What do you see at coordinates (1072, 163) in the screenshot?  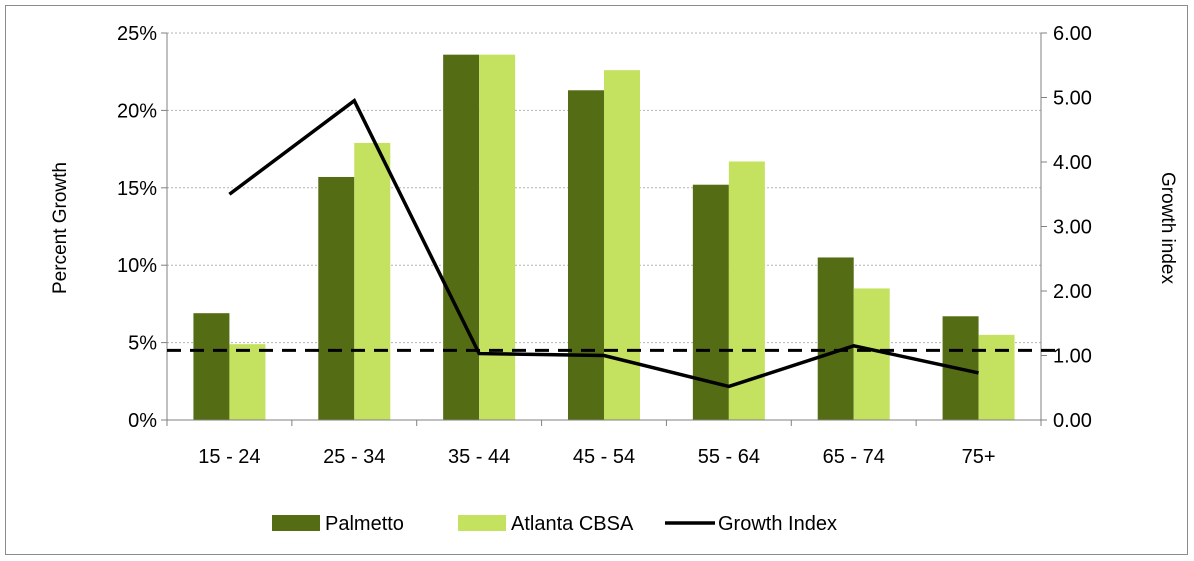 I see `right-tick-label: 4.00` at bounding box center [1072, 163].